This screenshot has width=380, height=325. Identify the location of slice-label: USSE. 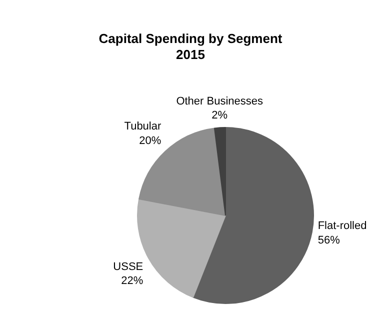
(128, 266).